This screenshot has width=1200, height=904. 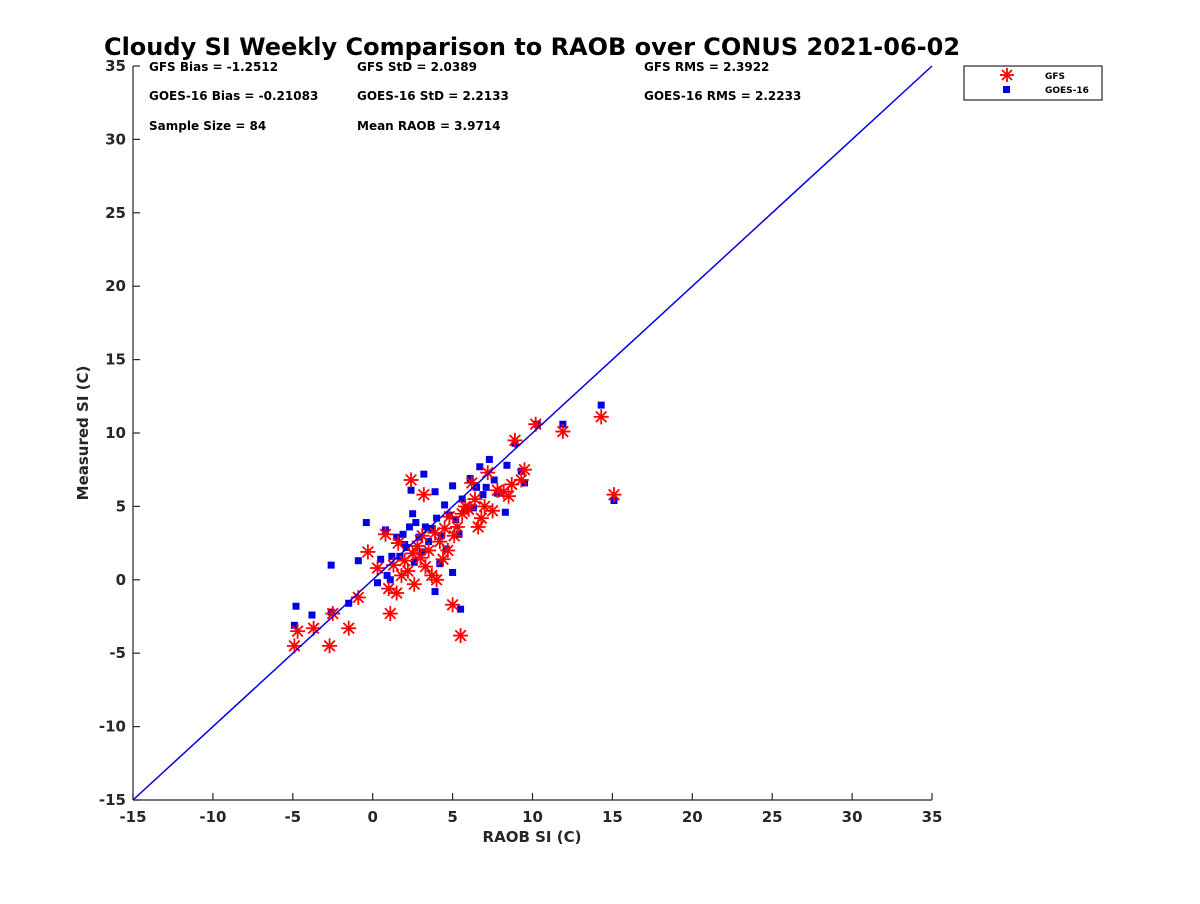 What do you see at coordinates (115, 213) in the screenshot?
I see `y-tick-label: 25` at bounding box center [115, 213].